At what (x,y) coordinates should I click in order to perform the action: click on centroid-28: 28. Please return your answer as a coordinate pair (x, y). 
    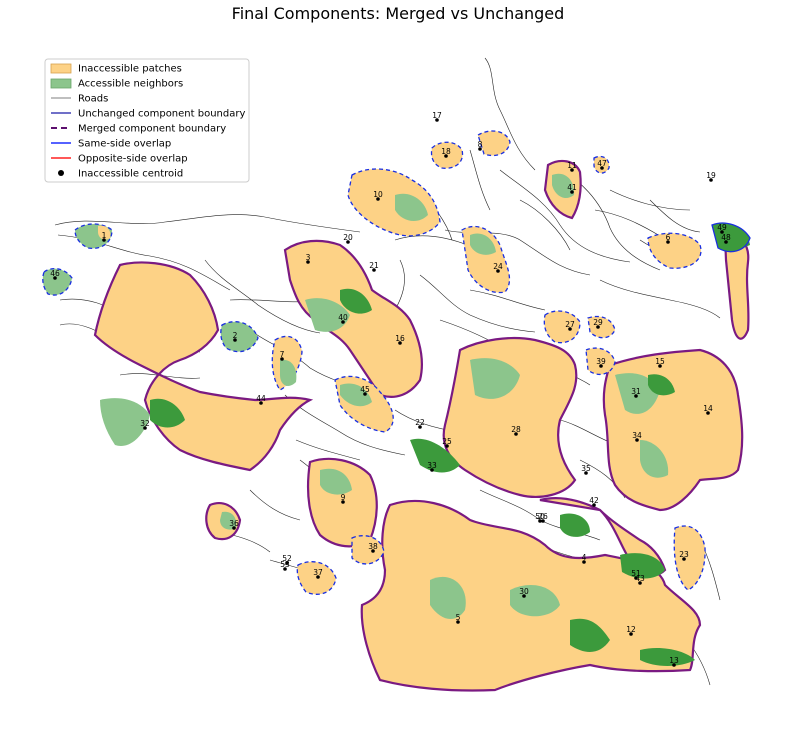
    Looking at the image, I should click on (516, 430).